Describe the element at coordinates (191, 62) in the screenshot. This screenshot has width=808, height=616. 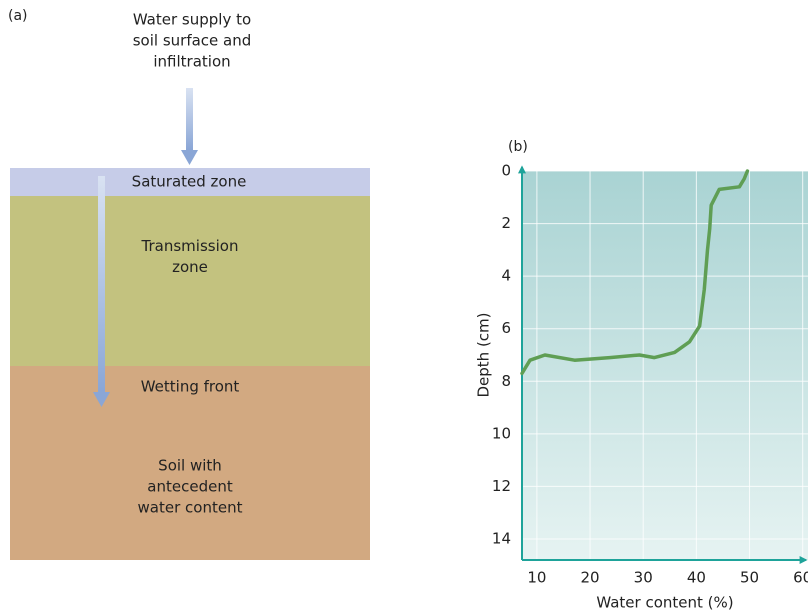
I see `supply-label: infiltration` at that location.